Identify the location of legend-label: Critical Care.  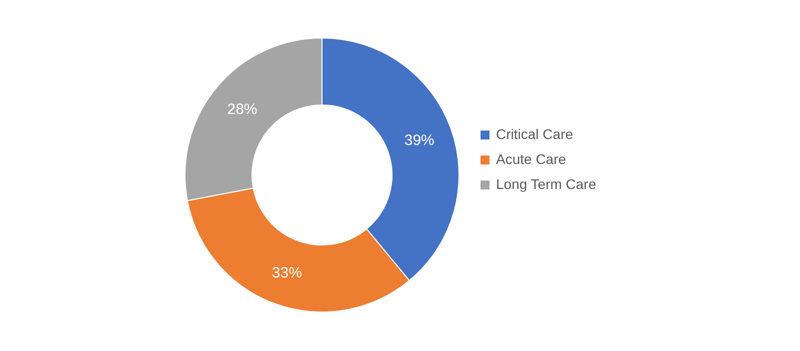
(535, 134).